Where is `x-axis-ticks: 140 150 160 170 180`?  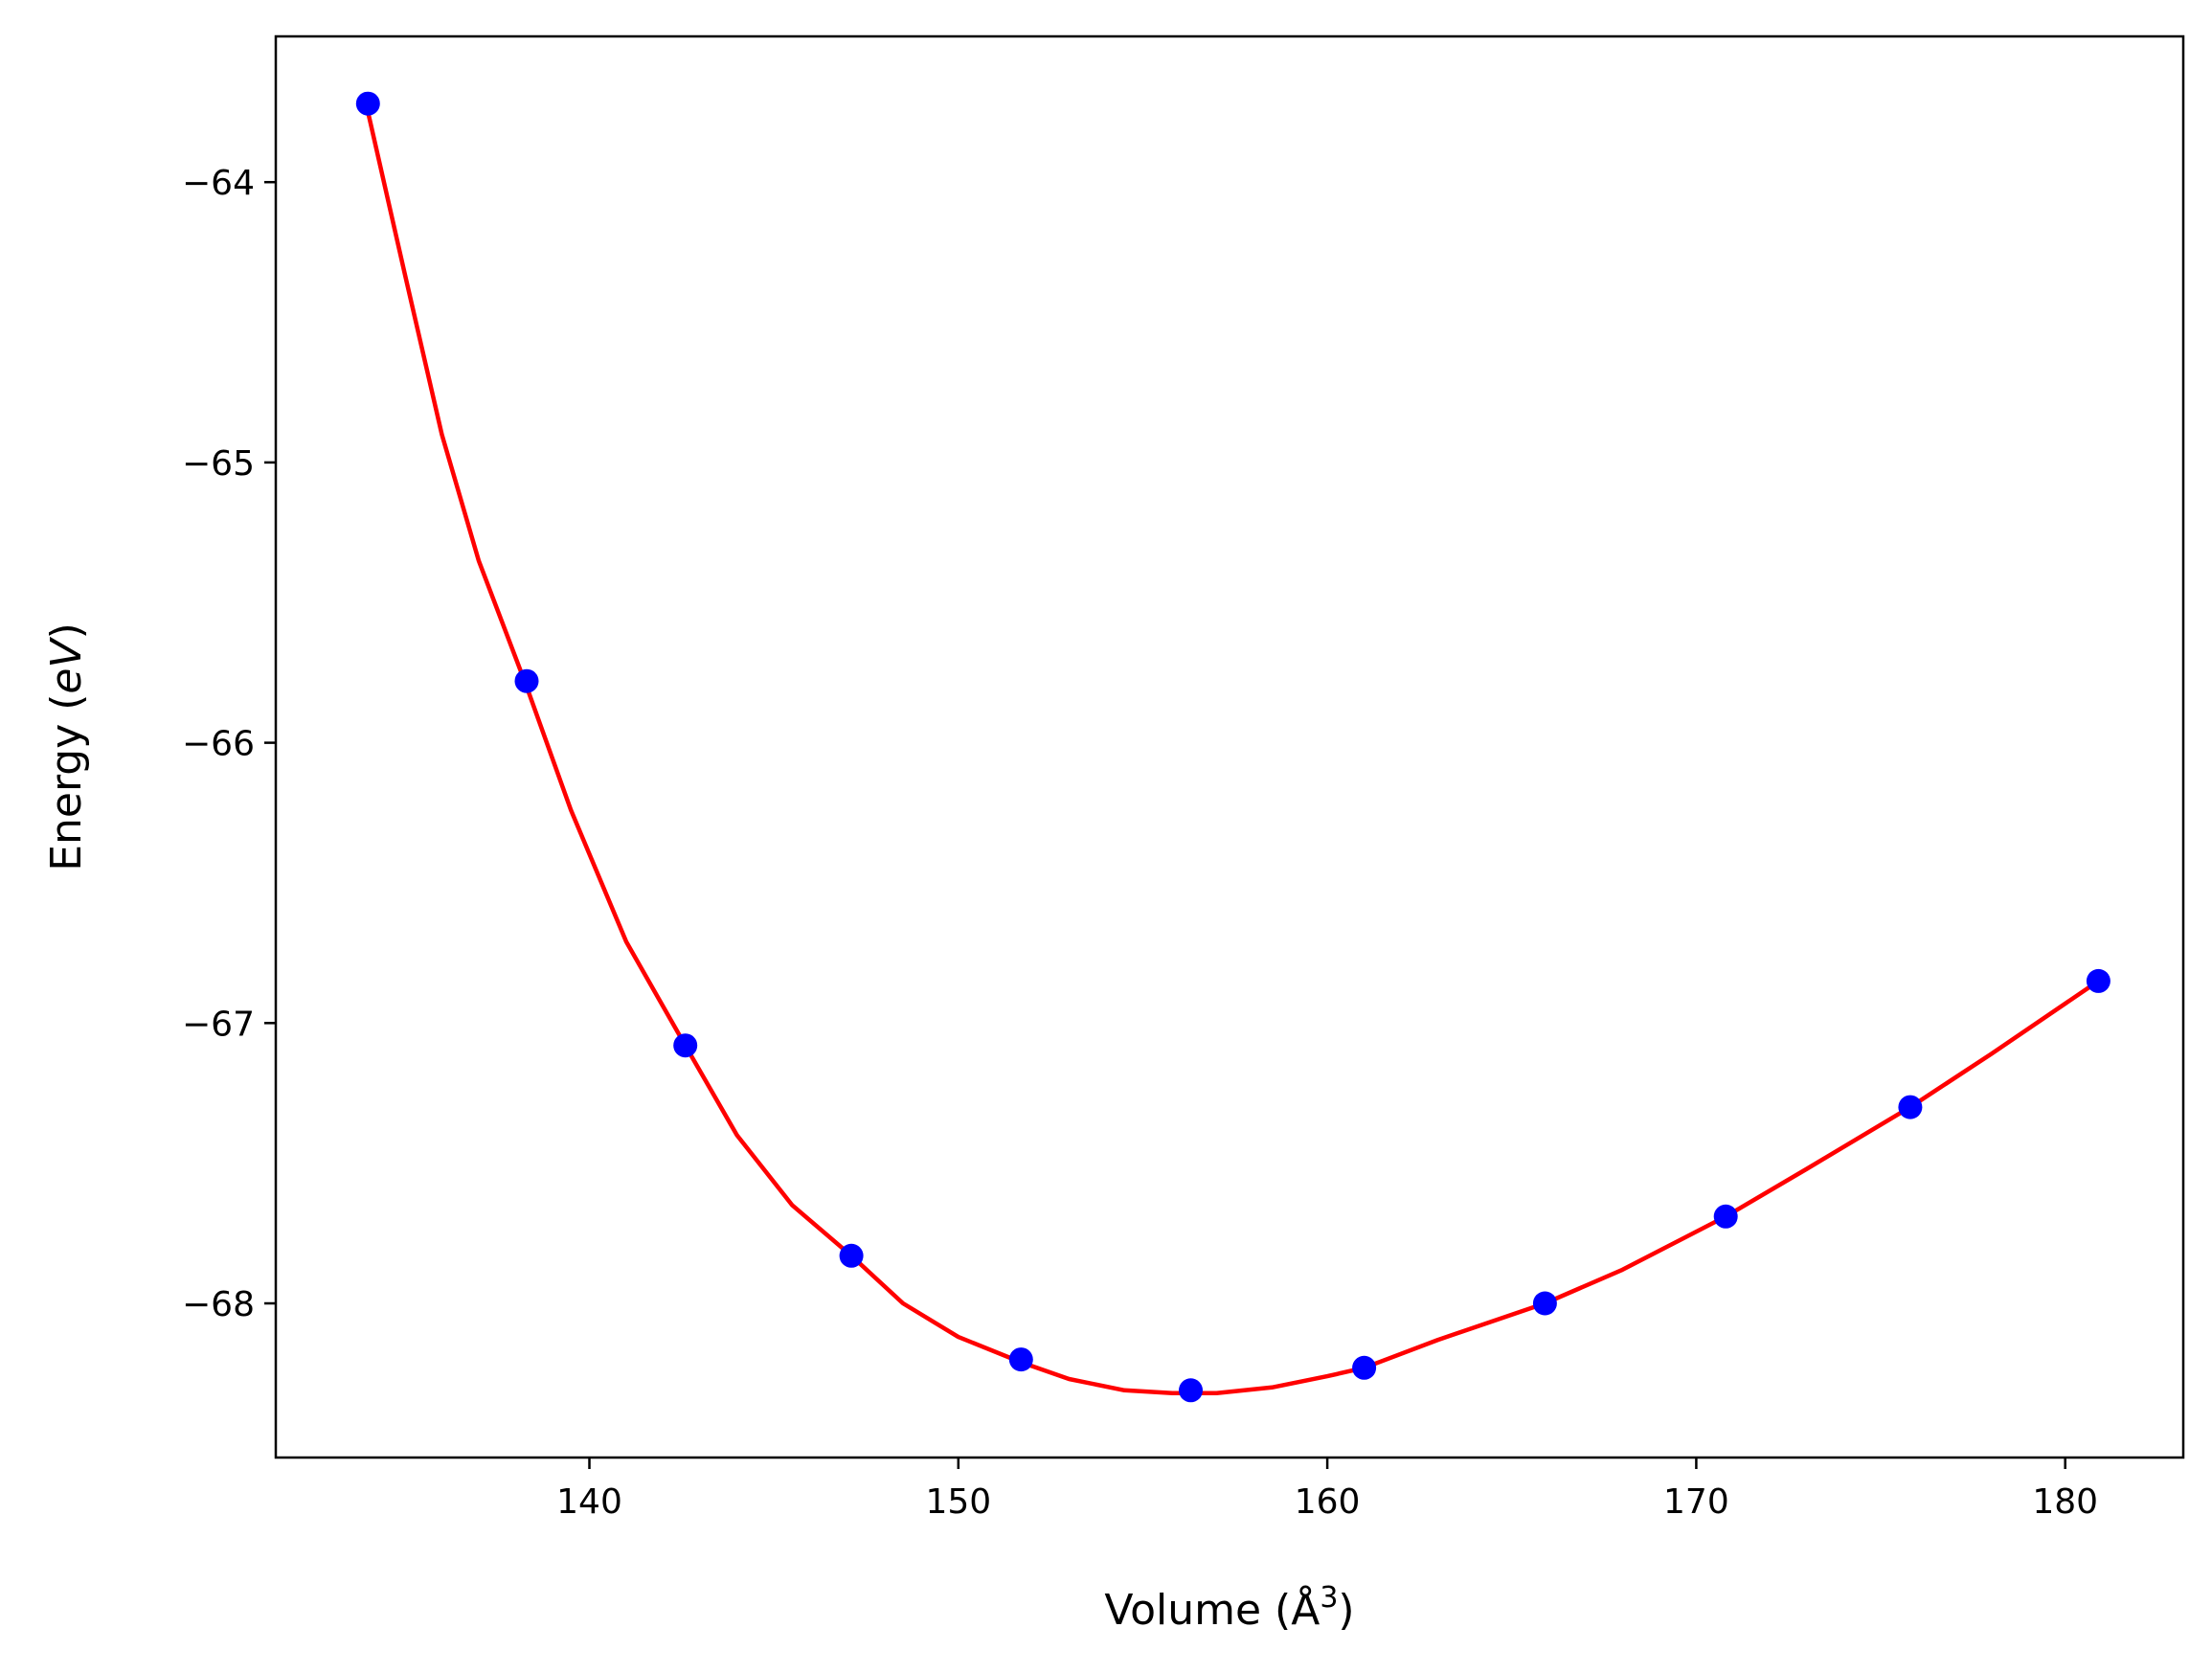
x-axis-ticks: 140 150 160 170 180 is located at coordinates (1327, 1490).